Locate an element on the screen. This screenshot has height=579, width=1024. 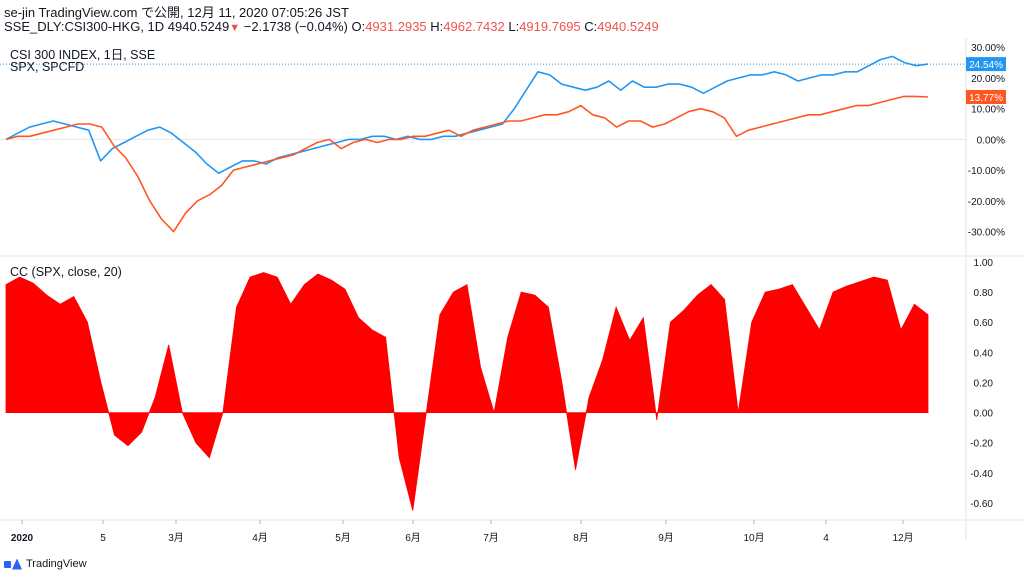
main-y-tick-label: -30.00% is located at coordinates (986, 233).